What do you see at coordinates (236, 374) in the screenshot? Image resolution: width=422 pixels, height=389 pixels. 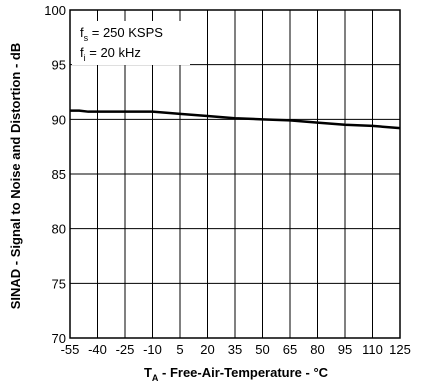 I see `x-axis-title: TA - Free-Air-Temperature - °C` at bounding box center [236, 374].